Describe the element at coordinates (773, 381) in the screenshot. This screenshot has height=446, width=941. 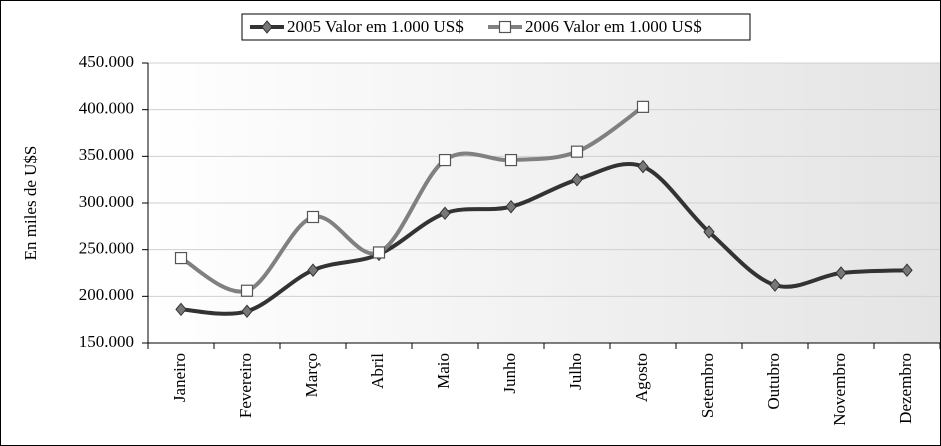
I see `x-tick-label: Outubro` at that location.